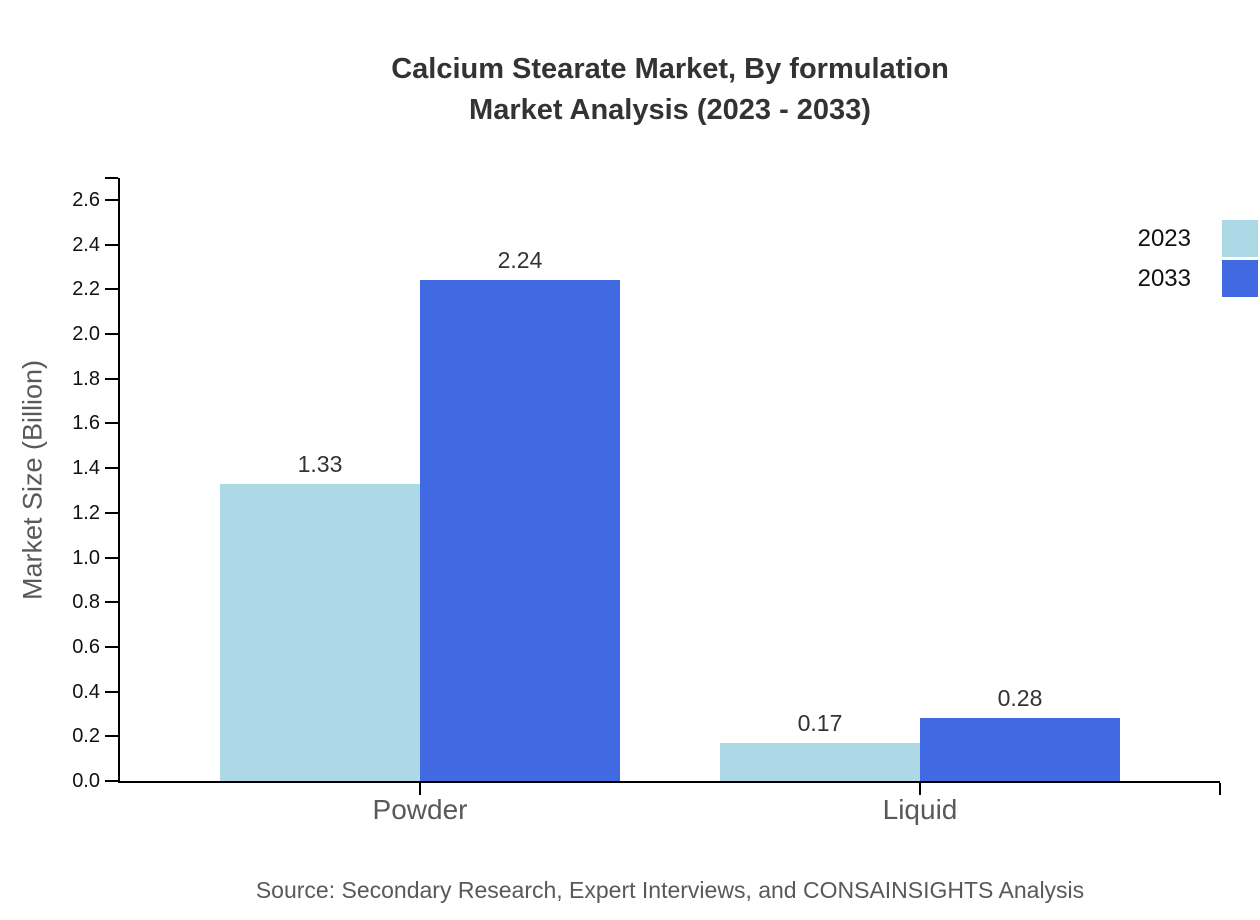  I want to click on y-tick-label: 1.0, so click(86, 557).